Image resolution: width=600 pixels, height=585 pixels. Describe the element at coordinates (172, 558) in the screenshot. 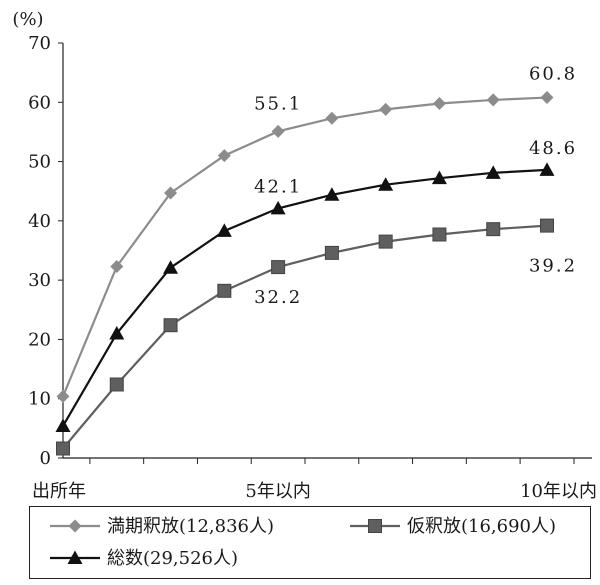

I see `legend-label: 総数(29,526人)` at that location.